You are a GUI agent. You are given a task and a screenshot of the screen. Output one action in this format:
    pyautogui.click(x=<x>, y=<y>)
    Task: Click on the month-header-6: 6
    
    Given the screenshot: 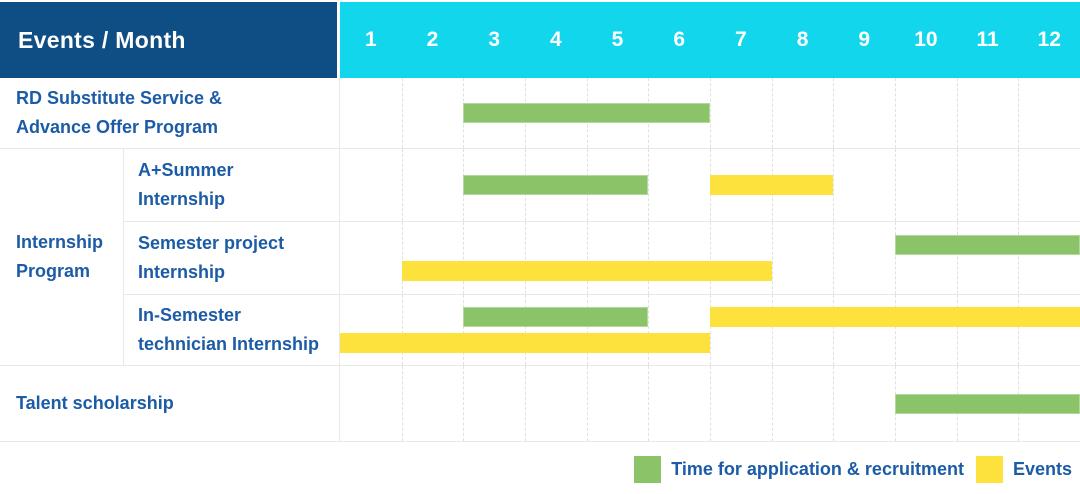 What is the action you would take?
    pyautogui.click(x=679, y=39)
    